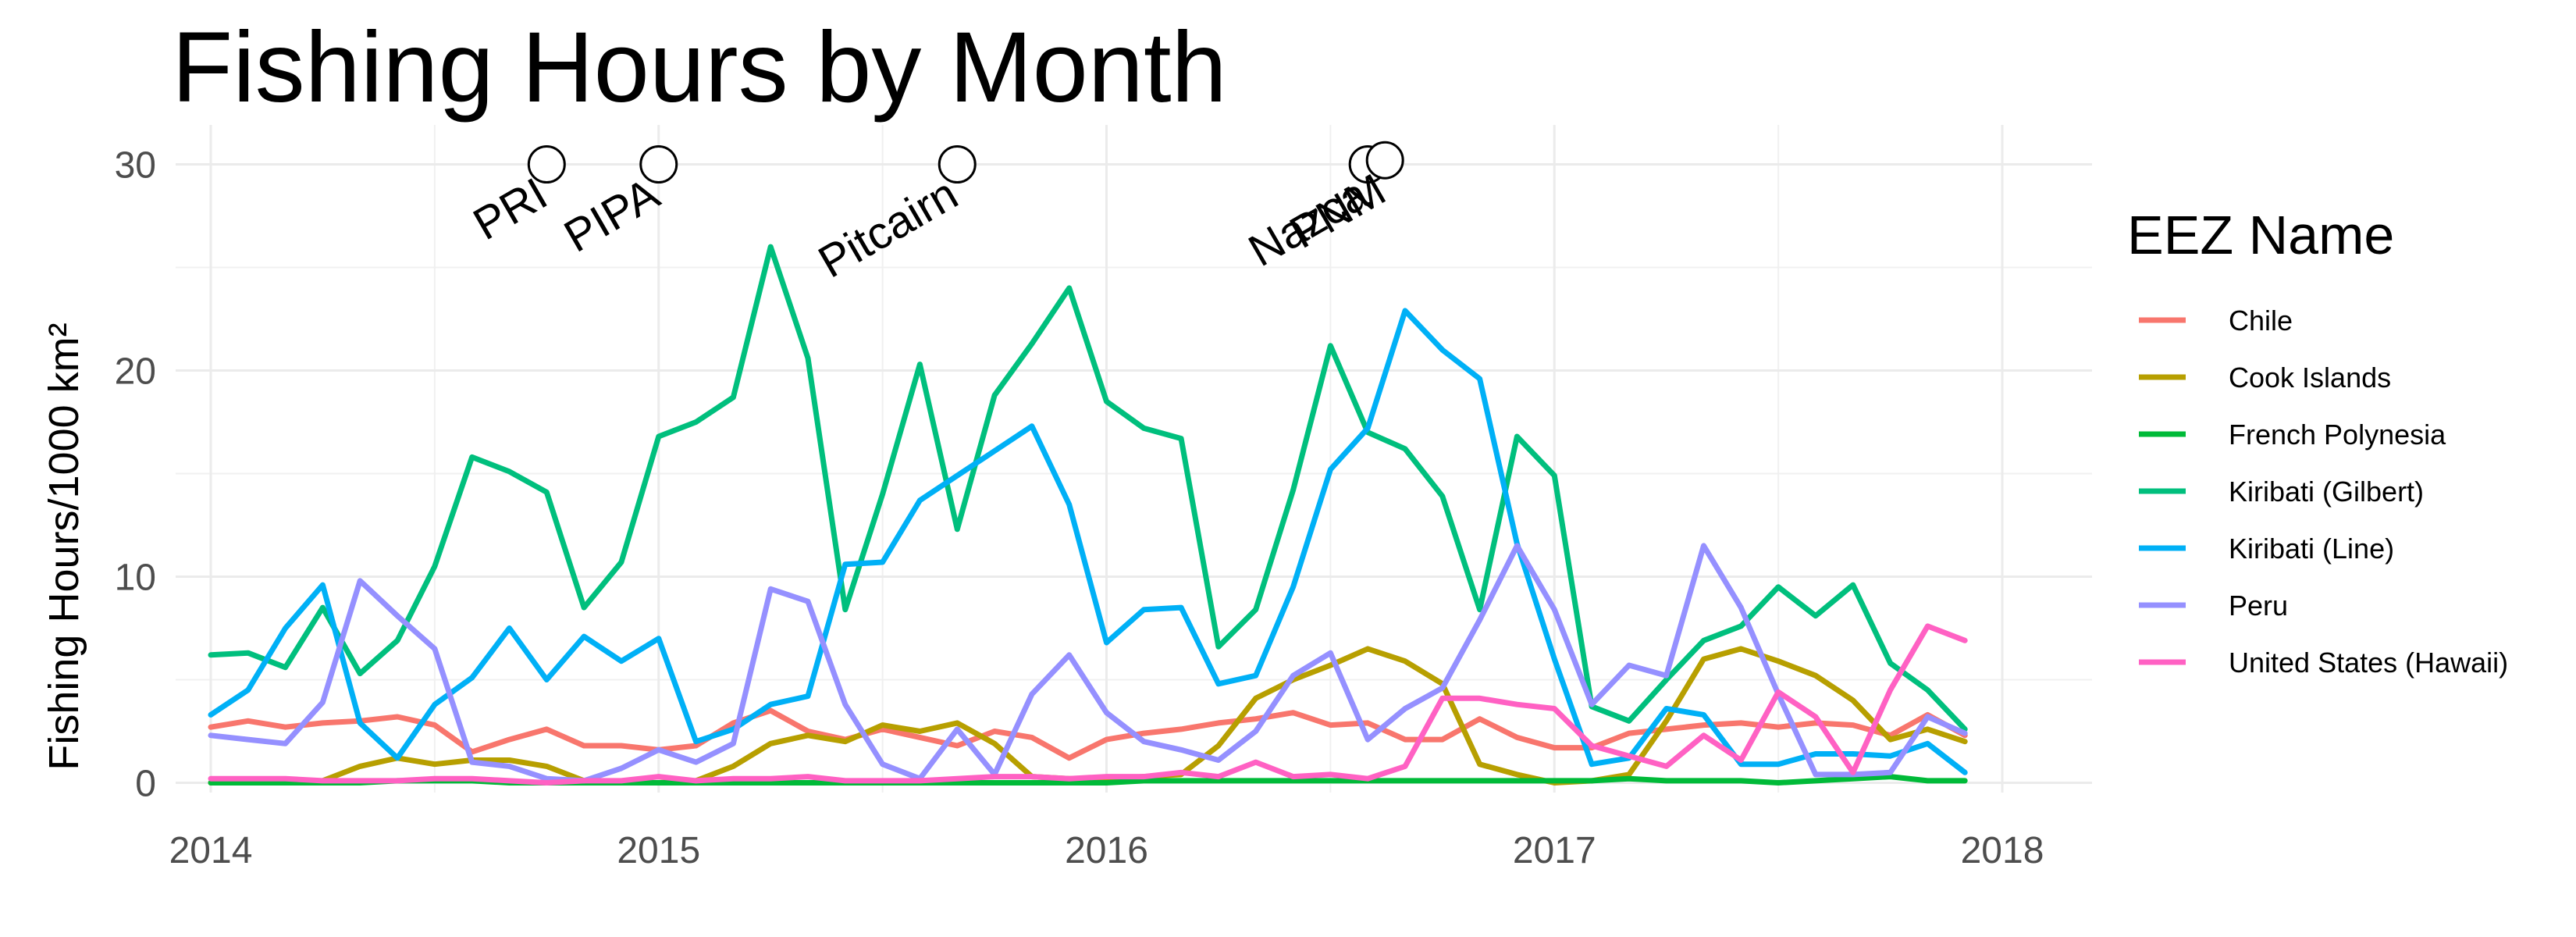 The height and width of the screenshot is (937, 2576). Describe the element at coordinates (135, 475) in the screenshot. I see `y-axis-ticks: 0 10 20 30` at that location.